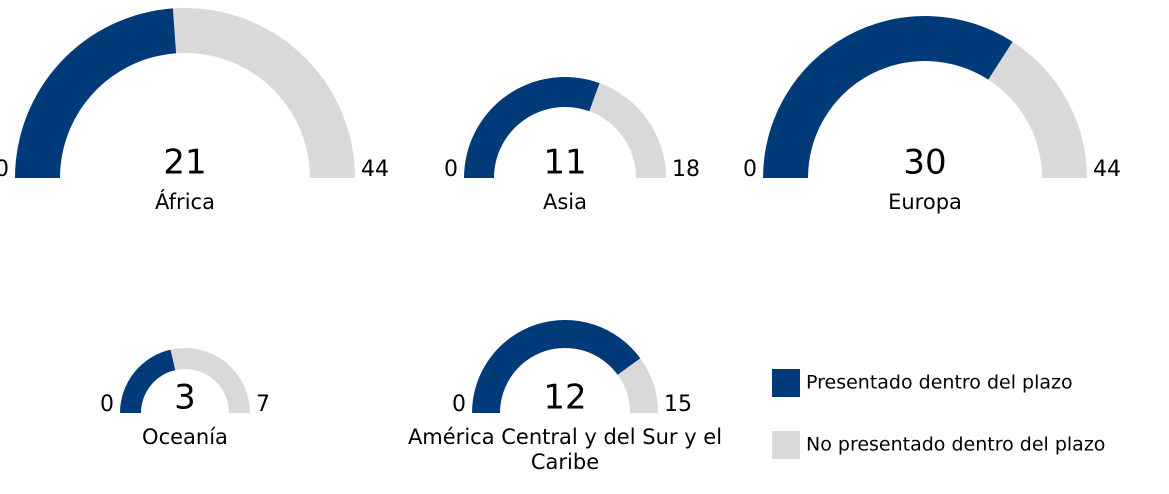  What do you see at coordinates (686, 169) in the screenshot?
I see `gauge-max-label: 18` at bounding box center [686, 169].